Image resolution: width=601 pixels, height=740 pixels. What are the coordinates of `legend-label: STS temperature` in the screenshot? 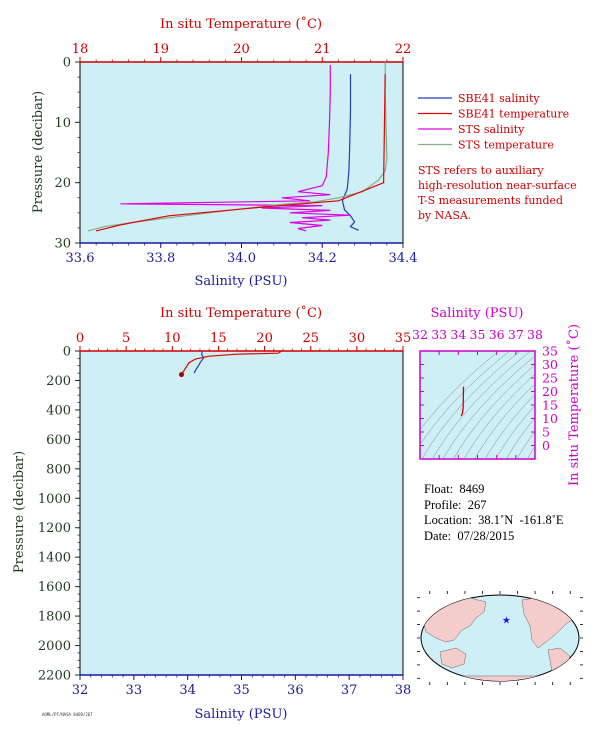 It's located at (506, 145).